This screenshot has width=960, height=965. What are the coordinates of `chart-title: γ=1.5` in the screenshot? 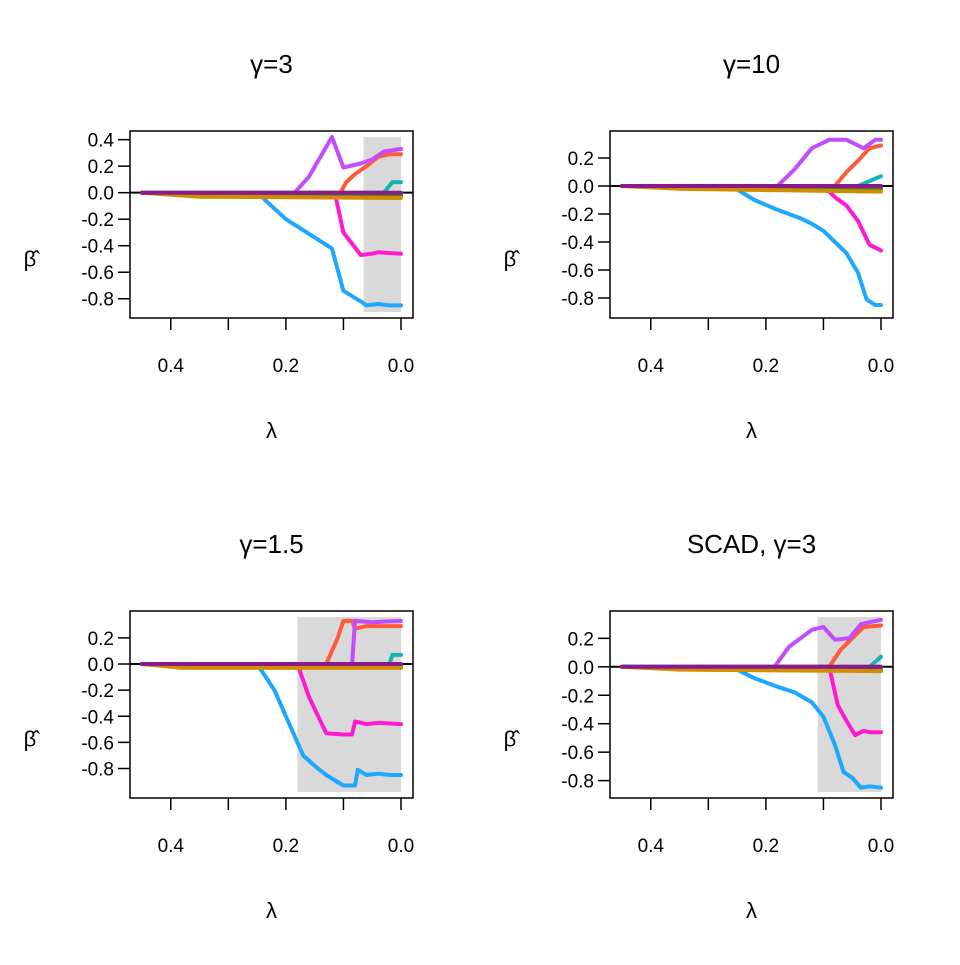 It's located at (271, 544).